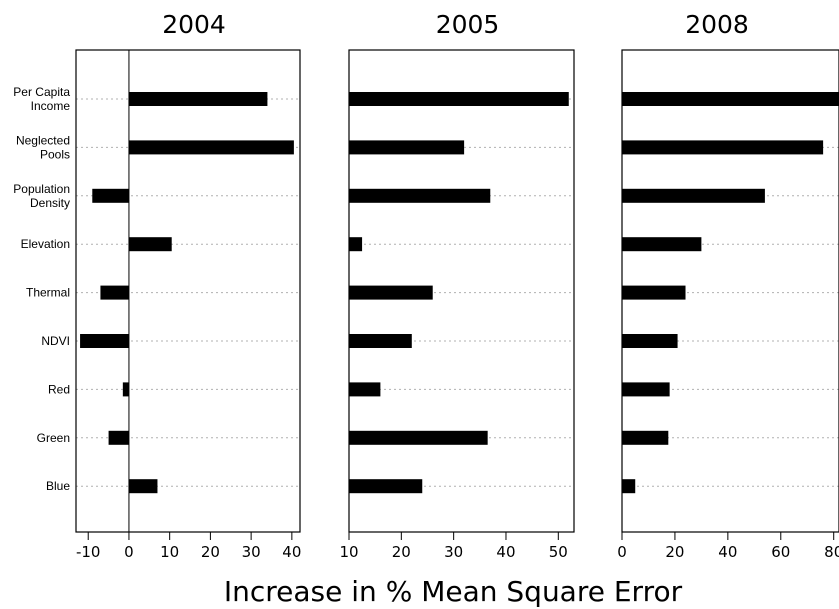  I want to click on category-label: Neglected Pools, so click(43, 147).